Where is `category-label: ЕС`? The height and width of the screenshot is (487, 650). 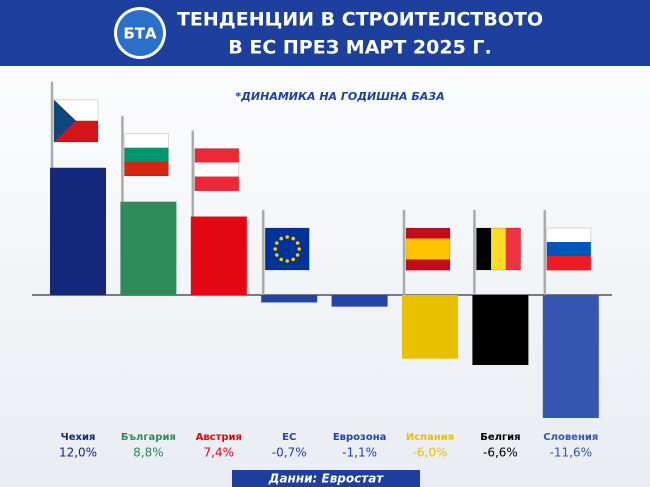
category-label: ЕС is located at coordinates (289, 437).